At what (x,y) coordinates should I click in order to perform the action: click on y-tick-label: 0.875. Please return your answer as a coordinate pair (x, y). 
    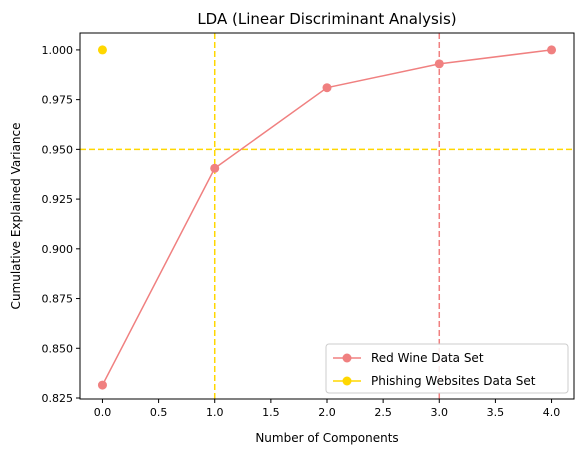
    Looking at the image, I should click on (58, 299).